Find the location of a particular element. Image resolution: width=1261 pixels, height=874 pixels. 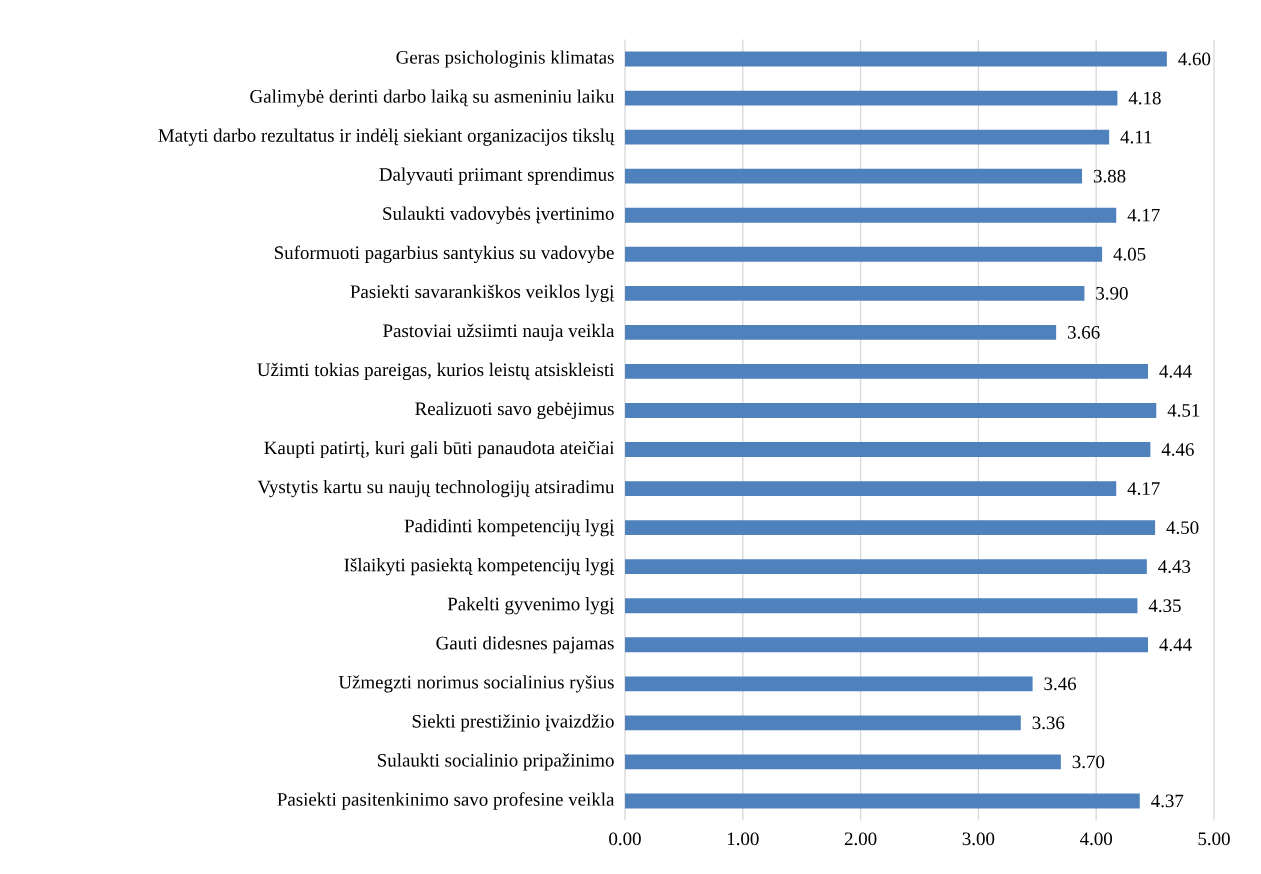

data-label: 3.70 is located at coordinates (1088, 762).